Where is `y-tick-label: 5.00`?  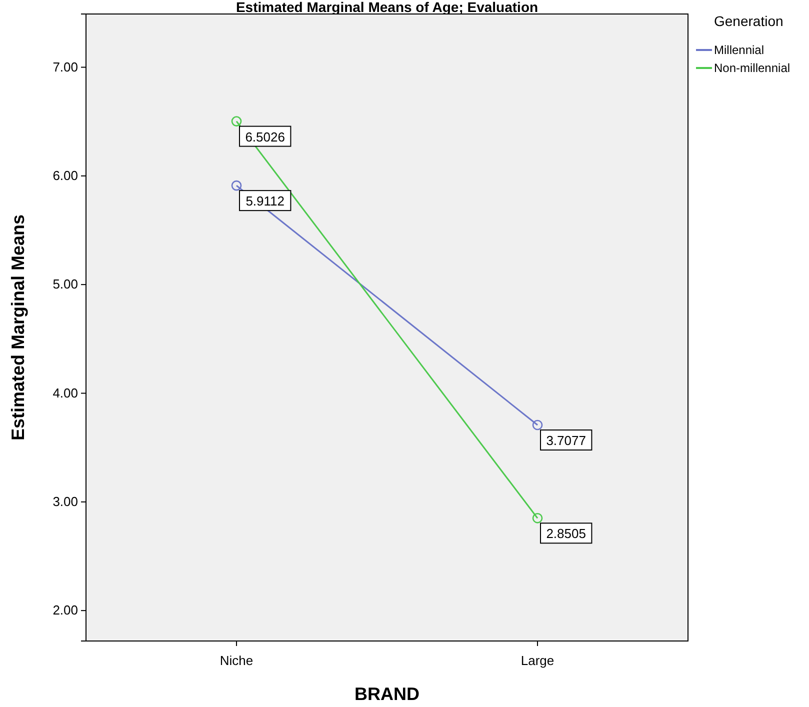 y-tick-label: 5.00 is located at coordinates (65, 284).